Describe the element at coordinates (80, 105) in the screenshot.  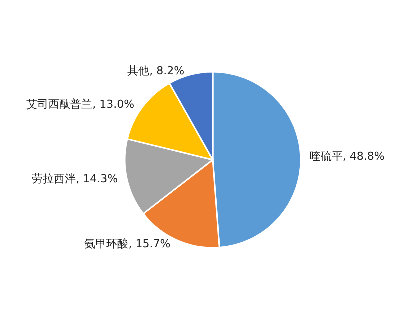
I see `slice-label: 艾司西酞普兰, 13.0%` at that location.